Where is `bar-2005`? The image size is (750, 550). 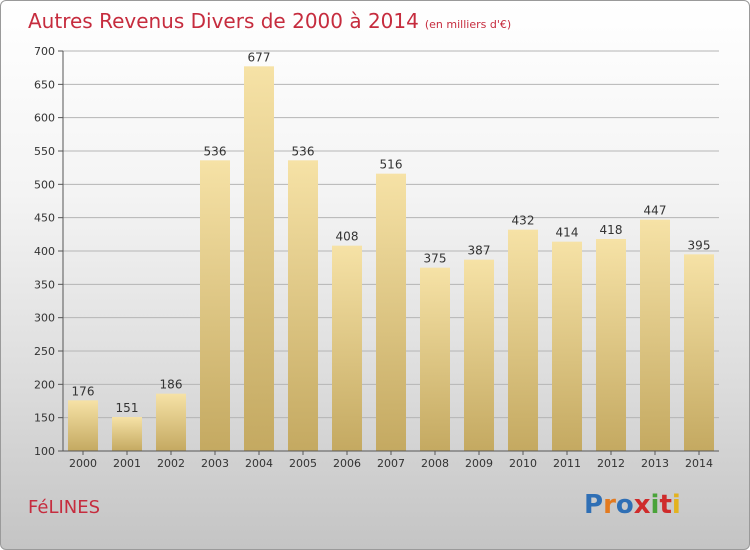
bar-2005 is located at coordinates (303, 306).